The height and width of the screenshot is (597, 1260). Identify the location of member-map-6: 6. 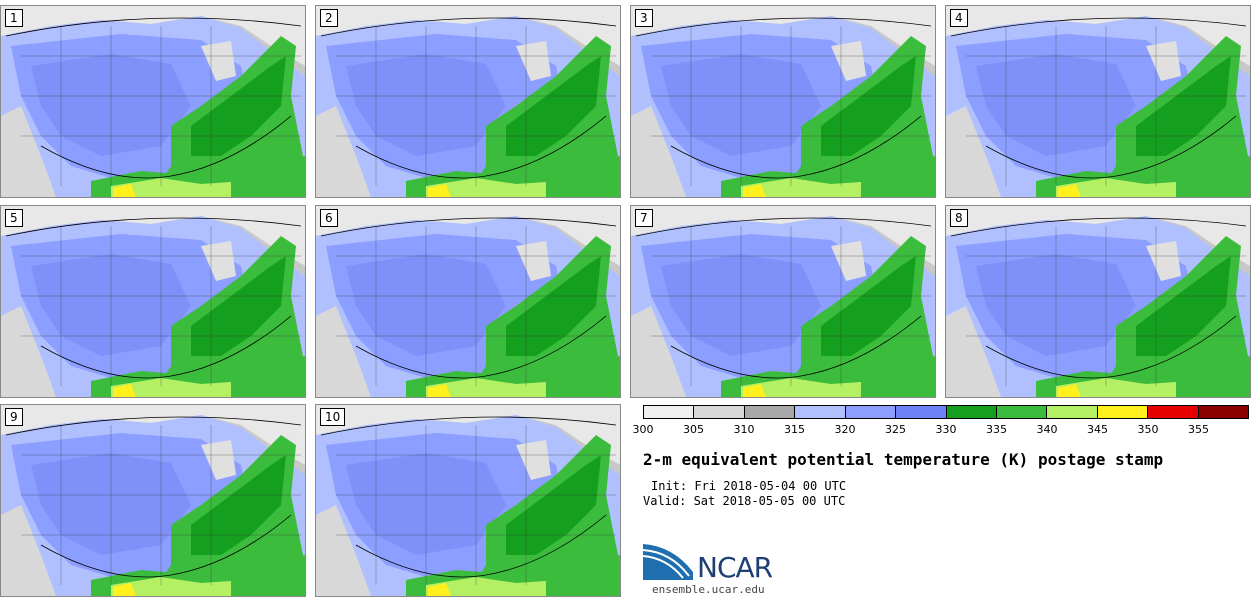
(468, 301).